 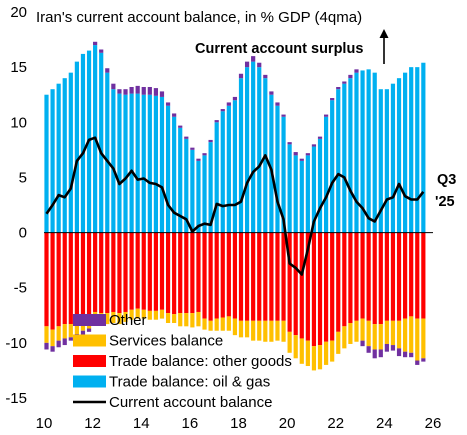 What do you see at coordinates (182, 361) in the screenshot?
I see `legend-item: Trade balance: other goods` at bounding box center [182, 361].